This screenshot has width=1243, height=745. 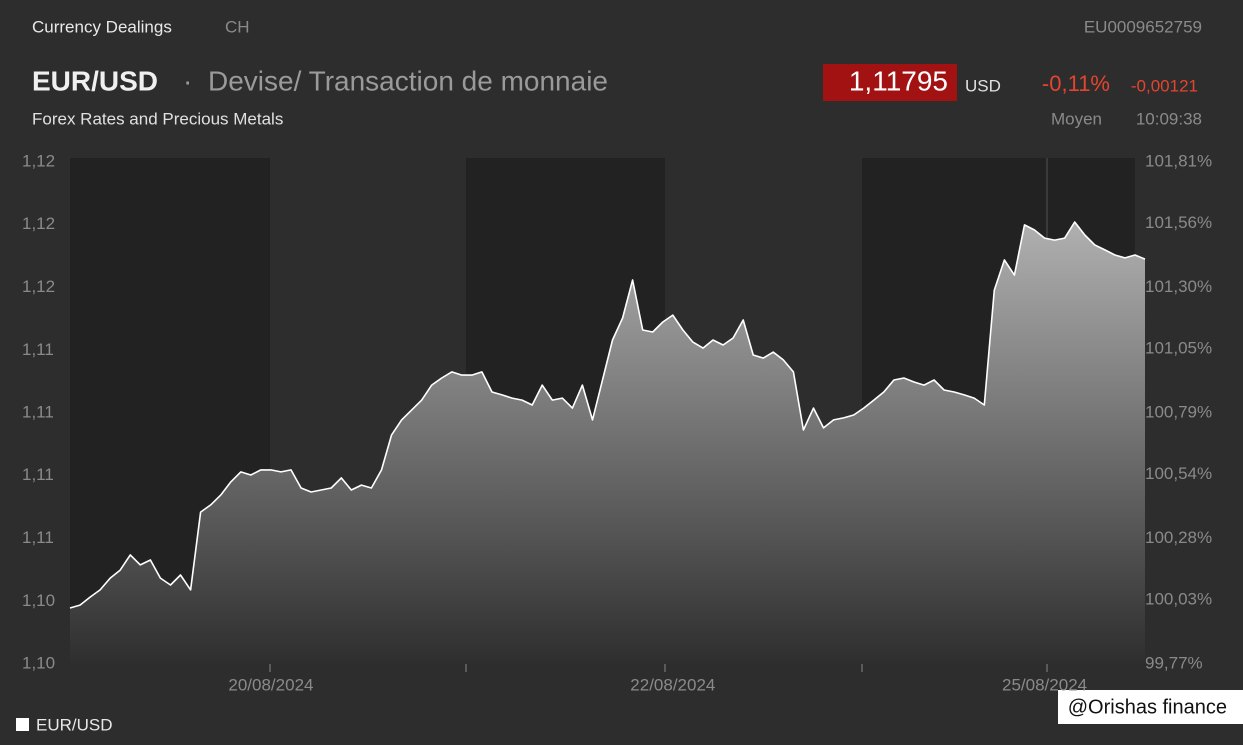 I want to click on change-abs: -0,00121, so click(x=1164, y=85).